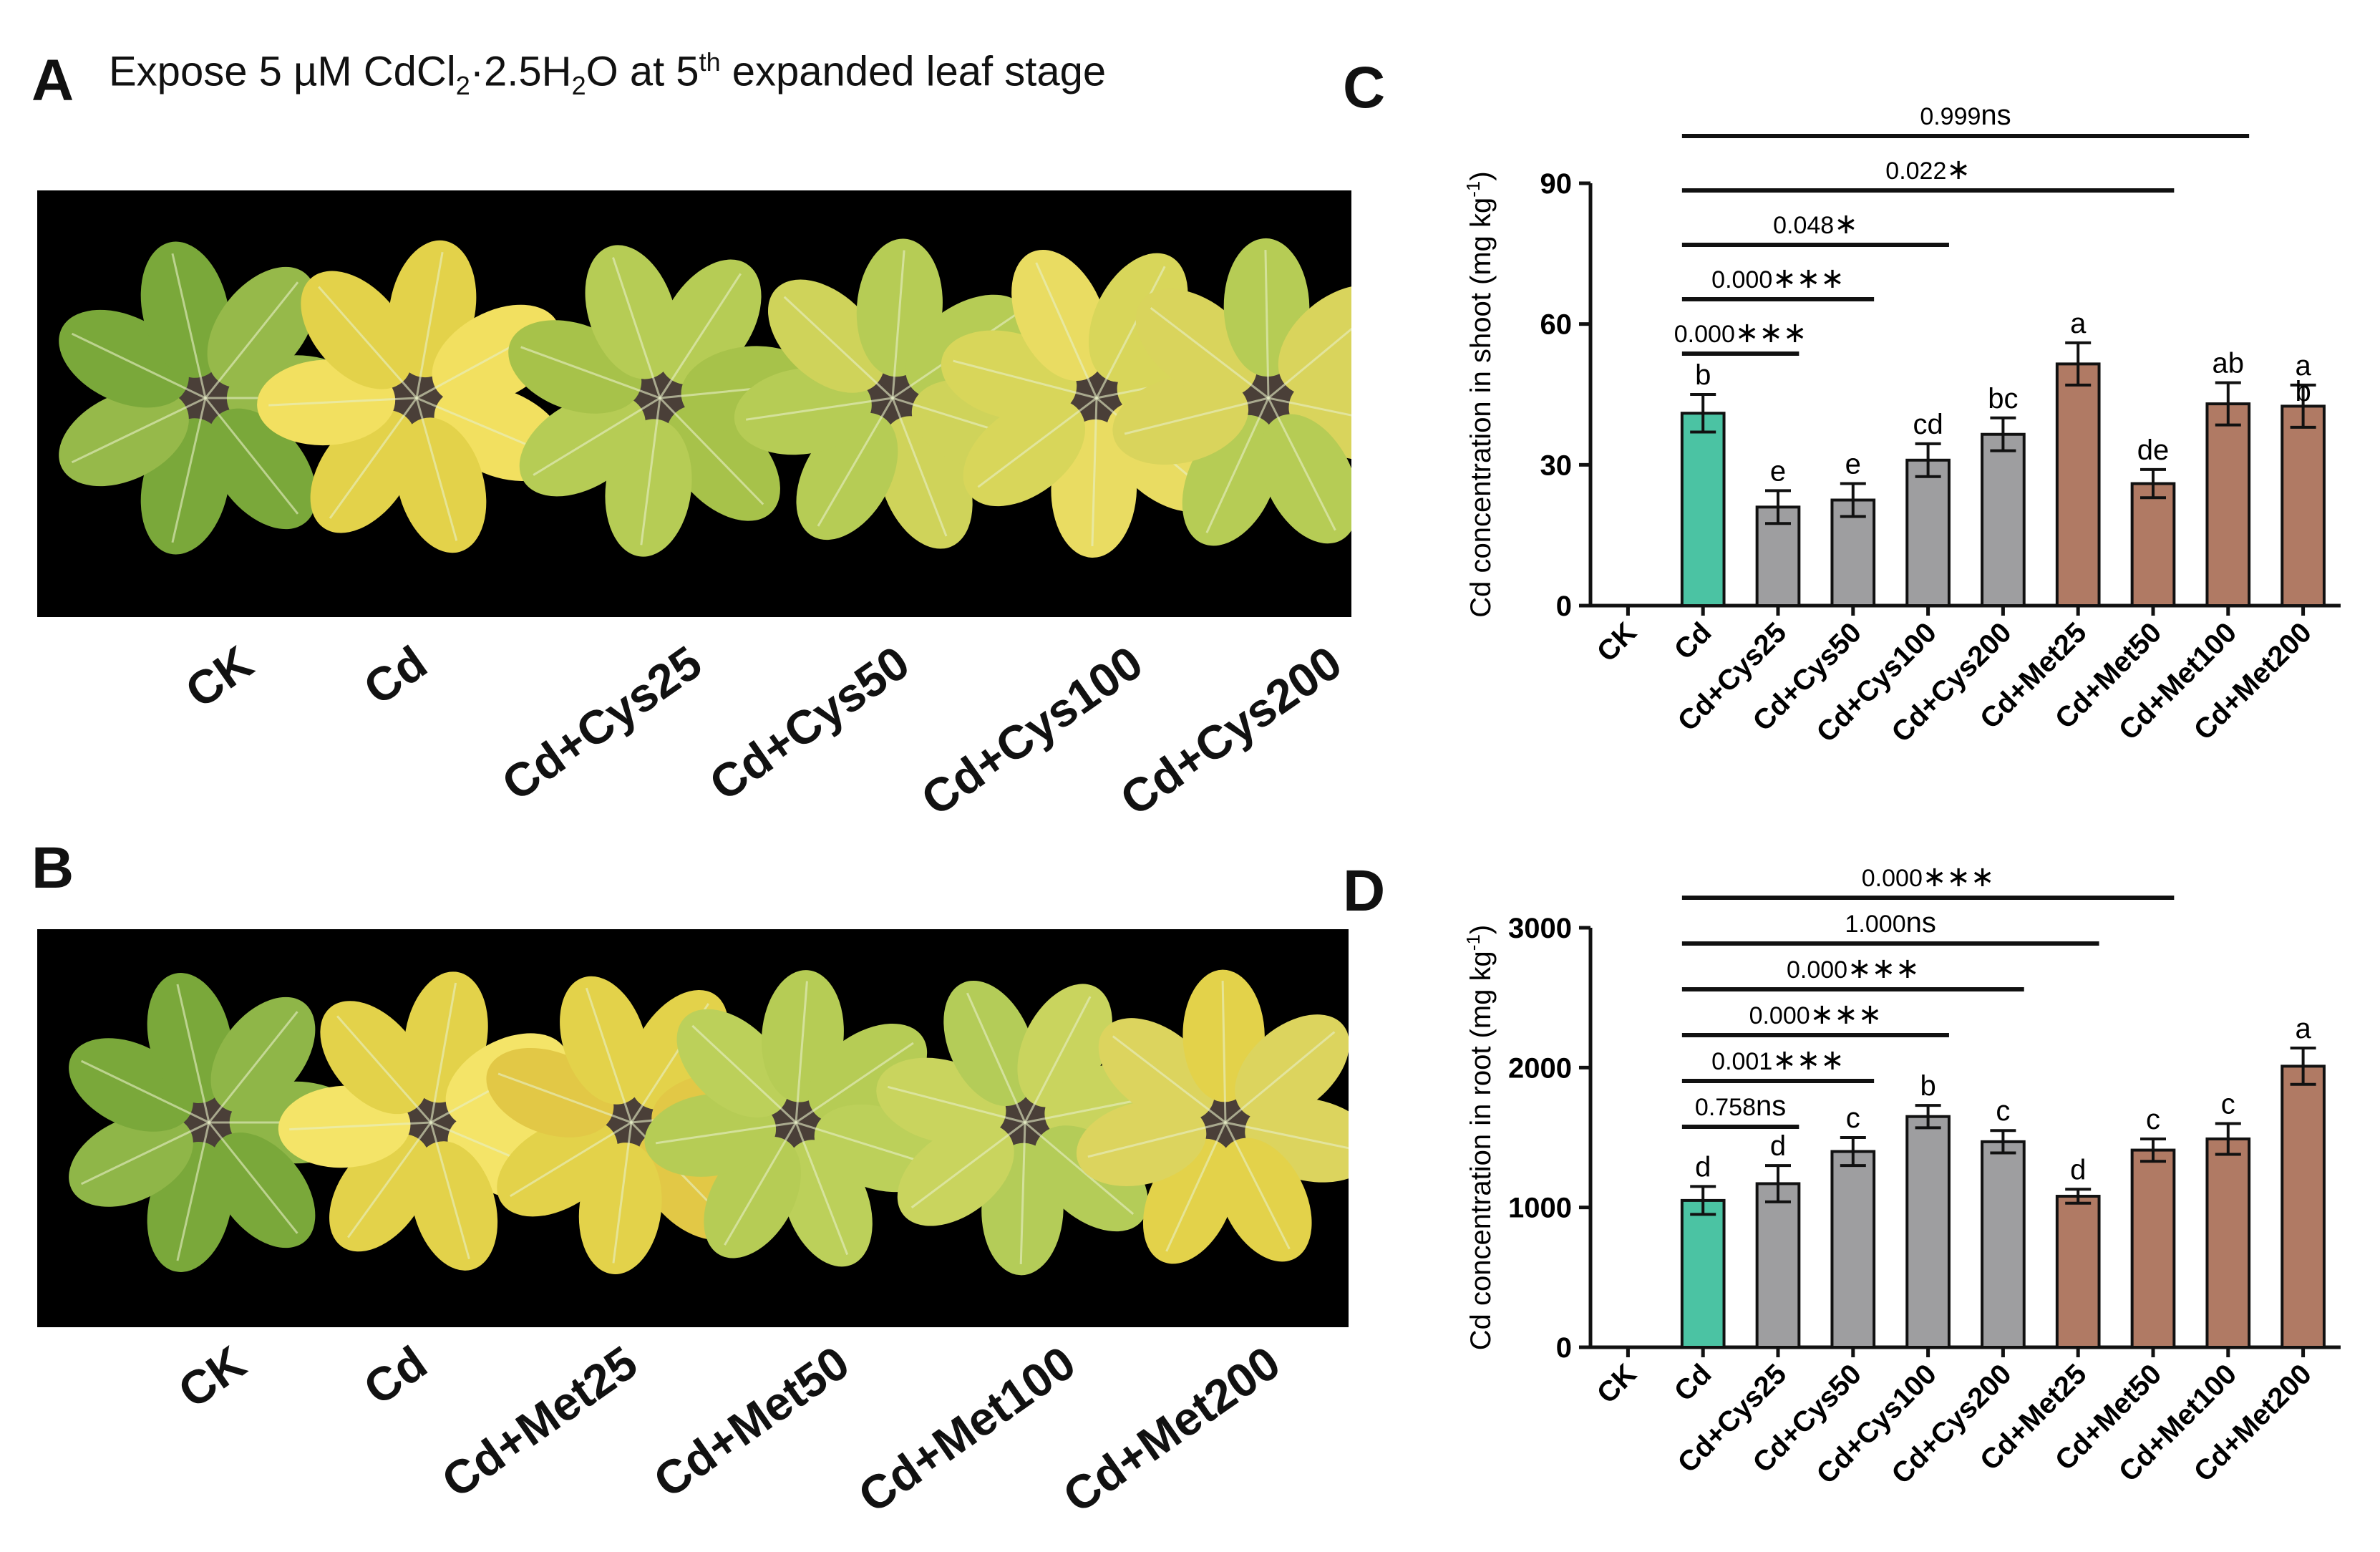 Image resolution: width=2380 pixels, height=1552 pixels. Describe the element at coordinates (1556, 465) in the screenshot. I see `y-tick-label: 30` at that location.